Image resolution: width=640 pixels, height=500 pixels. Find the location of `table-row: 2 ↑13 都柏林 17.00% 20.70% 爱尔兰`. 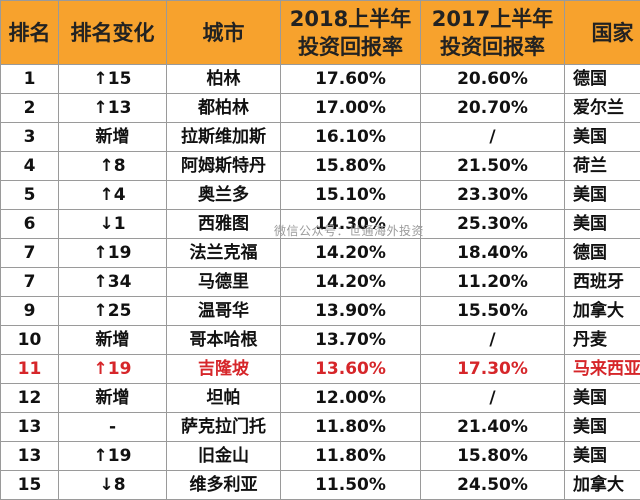

table-row: 2 ↑13 都柏林 17.00% 20.70% 爱尔兰 is located at coordinates (320, 108).